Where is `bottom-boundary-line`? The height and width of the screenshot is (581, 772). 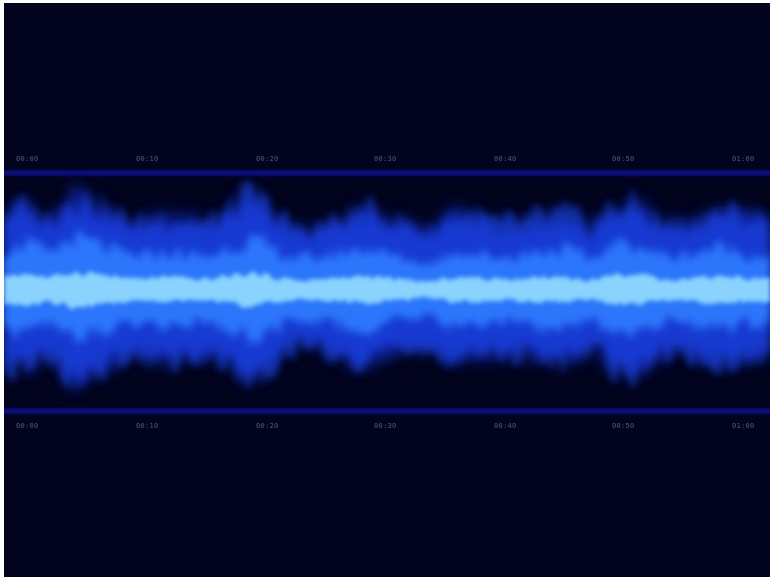 bottom-boundary-line is located at coordinates (387, 411).